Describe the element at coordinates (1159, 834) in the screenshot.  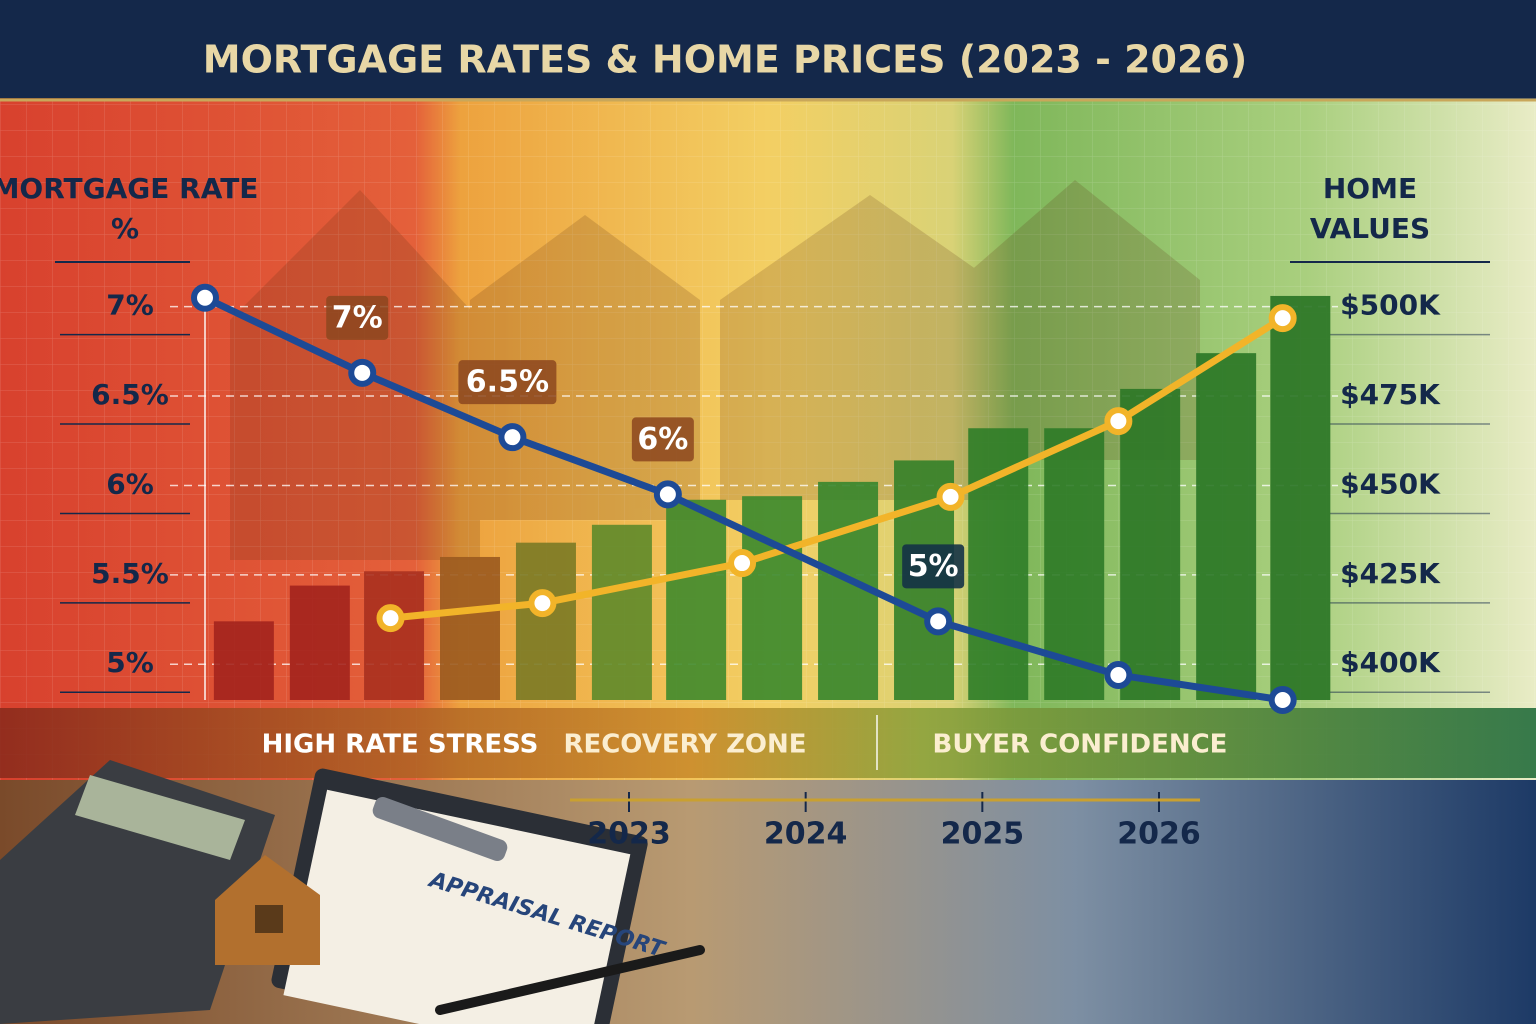
I see `x-tick-label: 2026` at that location.